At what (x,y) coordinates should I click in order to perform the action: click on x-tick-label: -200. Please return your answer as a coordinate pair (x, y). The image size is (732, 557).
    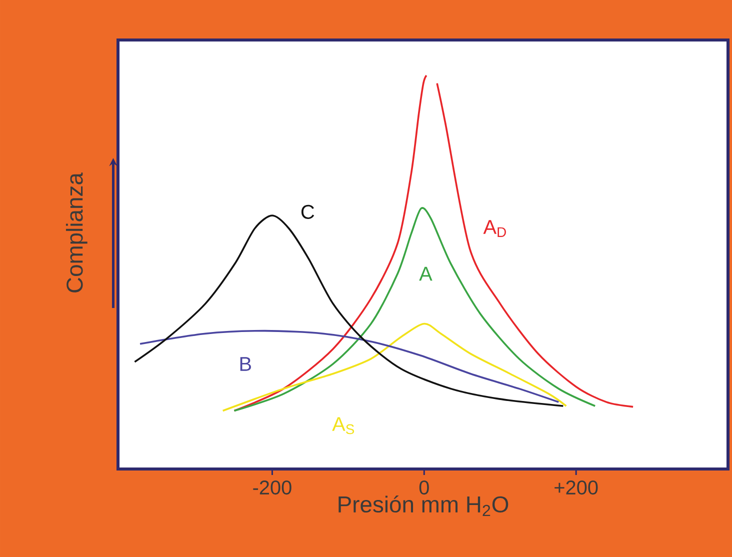
    Looking at the image, I should click on (272, 487).